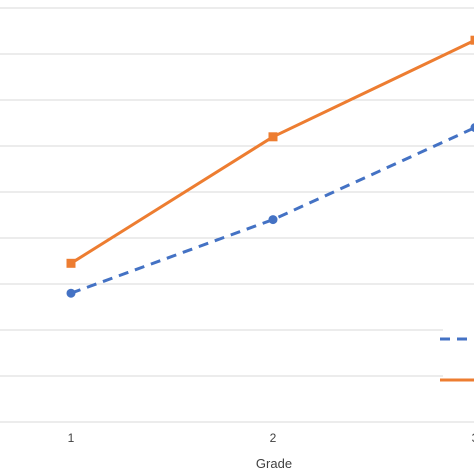  What do you see at coordinates (273, 438) in the screenshot?
I see `x-tick-label: 2` at bounding box center [273, 438].